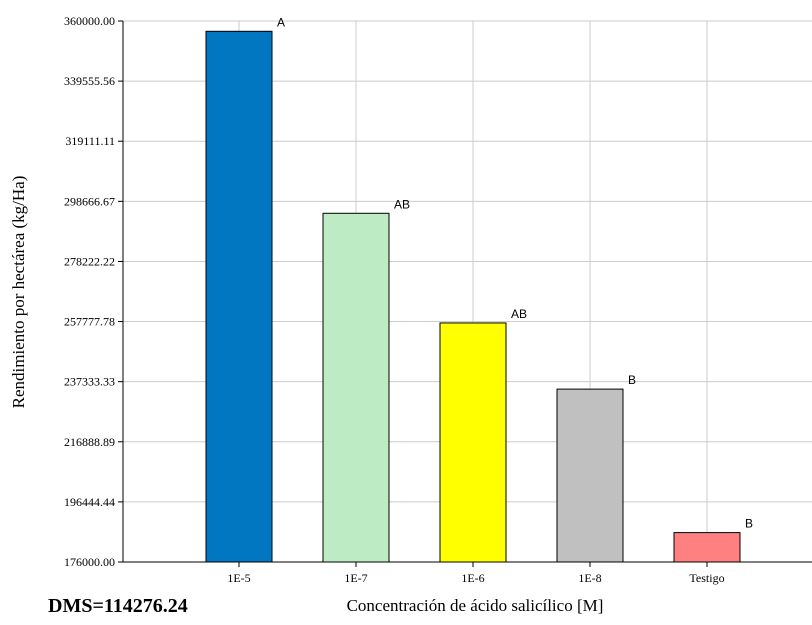 This screenshot has width=812, height=625. Describe the element at coordinates (89, 502) in the screenshot. I see `y-tick-label: 196444.44` at that location.